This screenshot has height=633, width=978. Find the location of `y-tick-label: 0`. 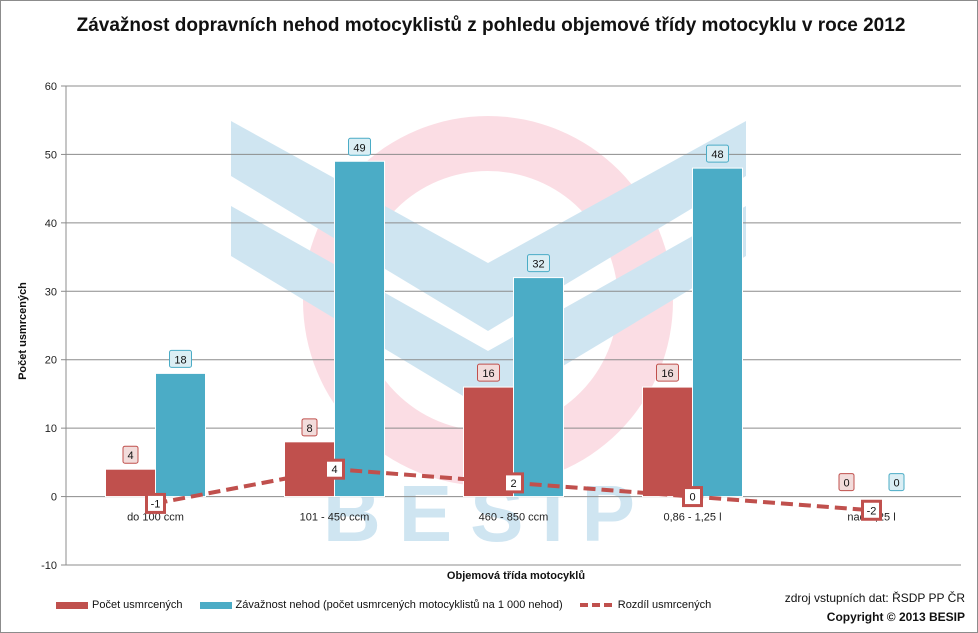

y-tick-label: 0 is located at coordinates (54, 498).